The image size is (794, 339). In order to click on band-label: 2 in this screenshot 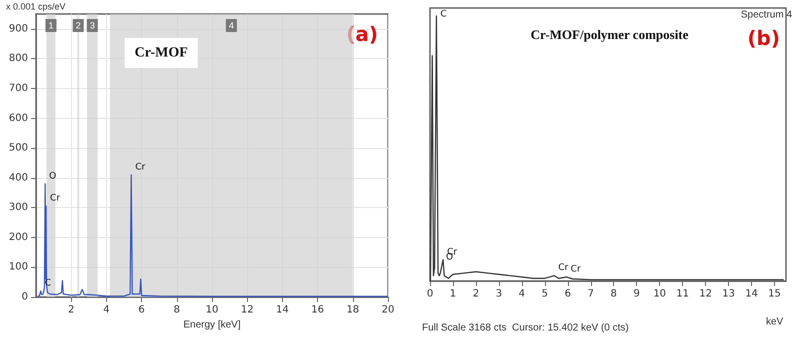, I will do `click(78, 25)`.